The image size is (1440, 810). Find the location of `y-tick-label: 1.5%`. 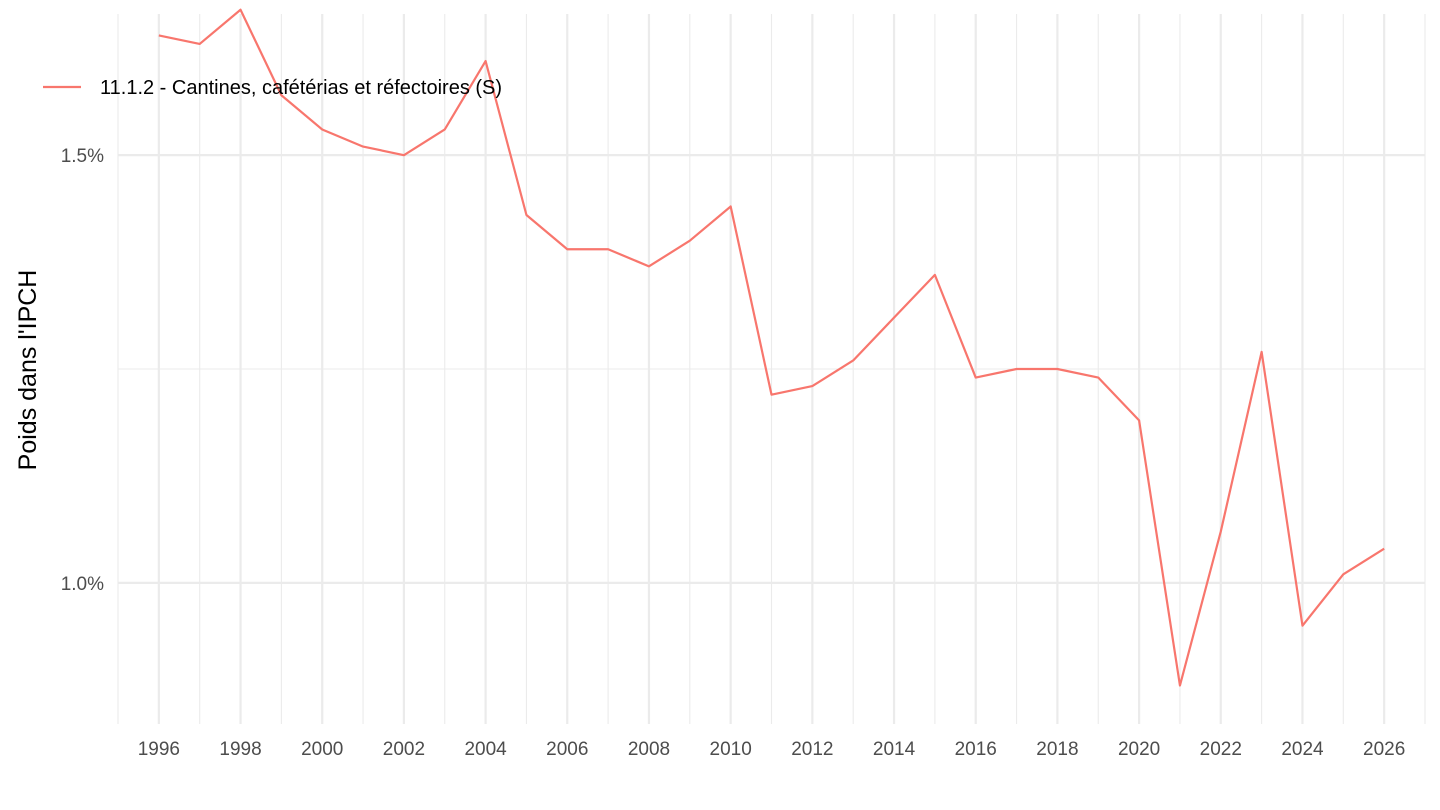

y-tick-label: 1.5% is located at coordinates (82, 156).